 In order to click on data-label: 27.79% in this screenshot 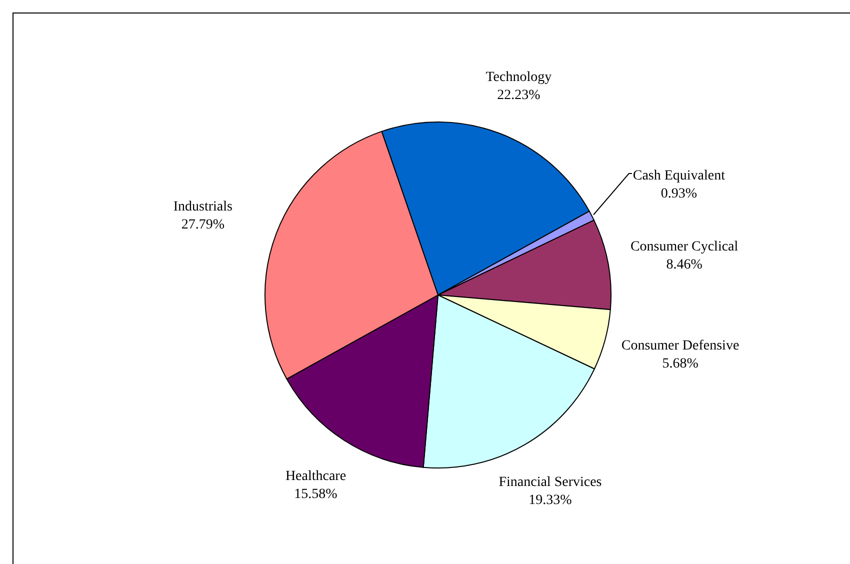, I will do `click(203, 224)`.